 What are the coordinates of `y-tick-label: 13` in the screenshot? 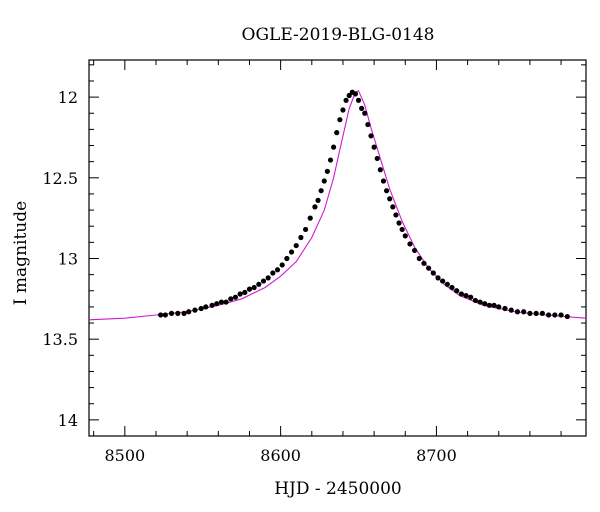 It's located at (68, 258).